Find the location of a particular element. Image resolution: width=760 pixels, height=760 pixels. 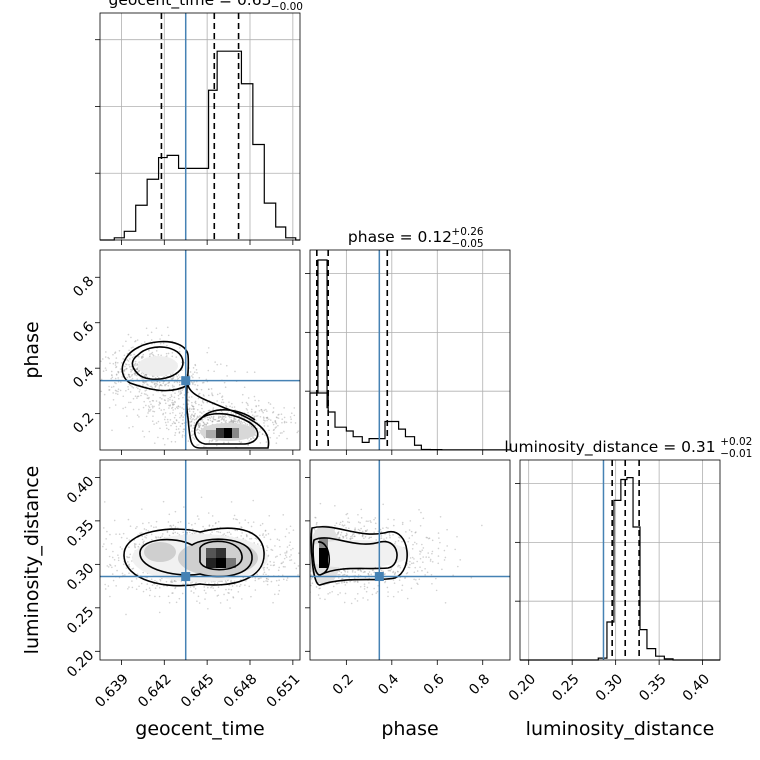

density-cell is located at coordinates (211, 434).